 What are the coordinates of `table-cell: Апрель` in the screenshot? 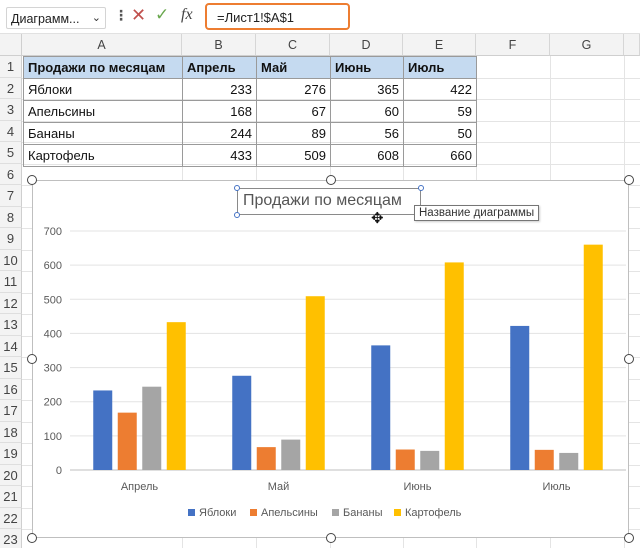 It's located at (219, 67).